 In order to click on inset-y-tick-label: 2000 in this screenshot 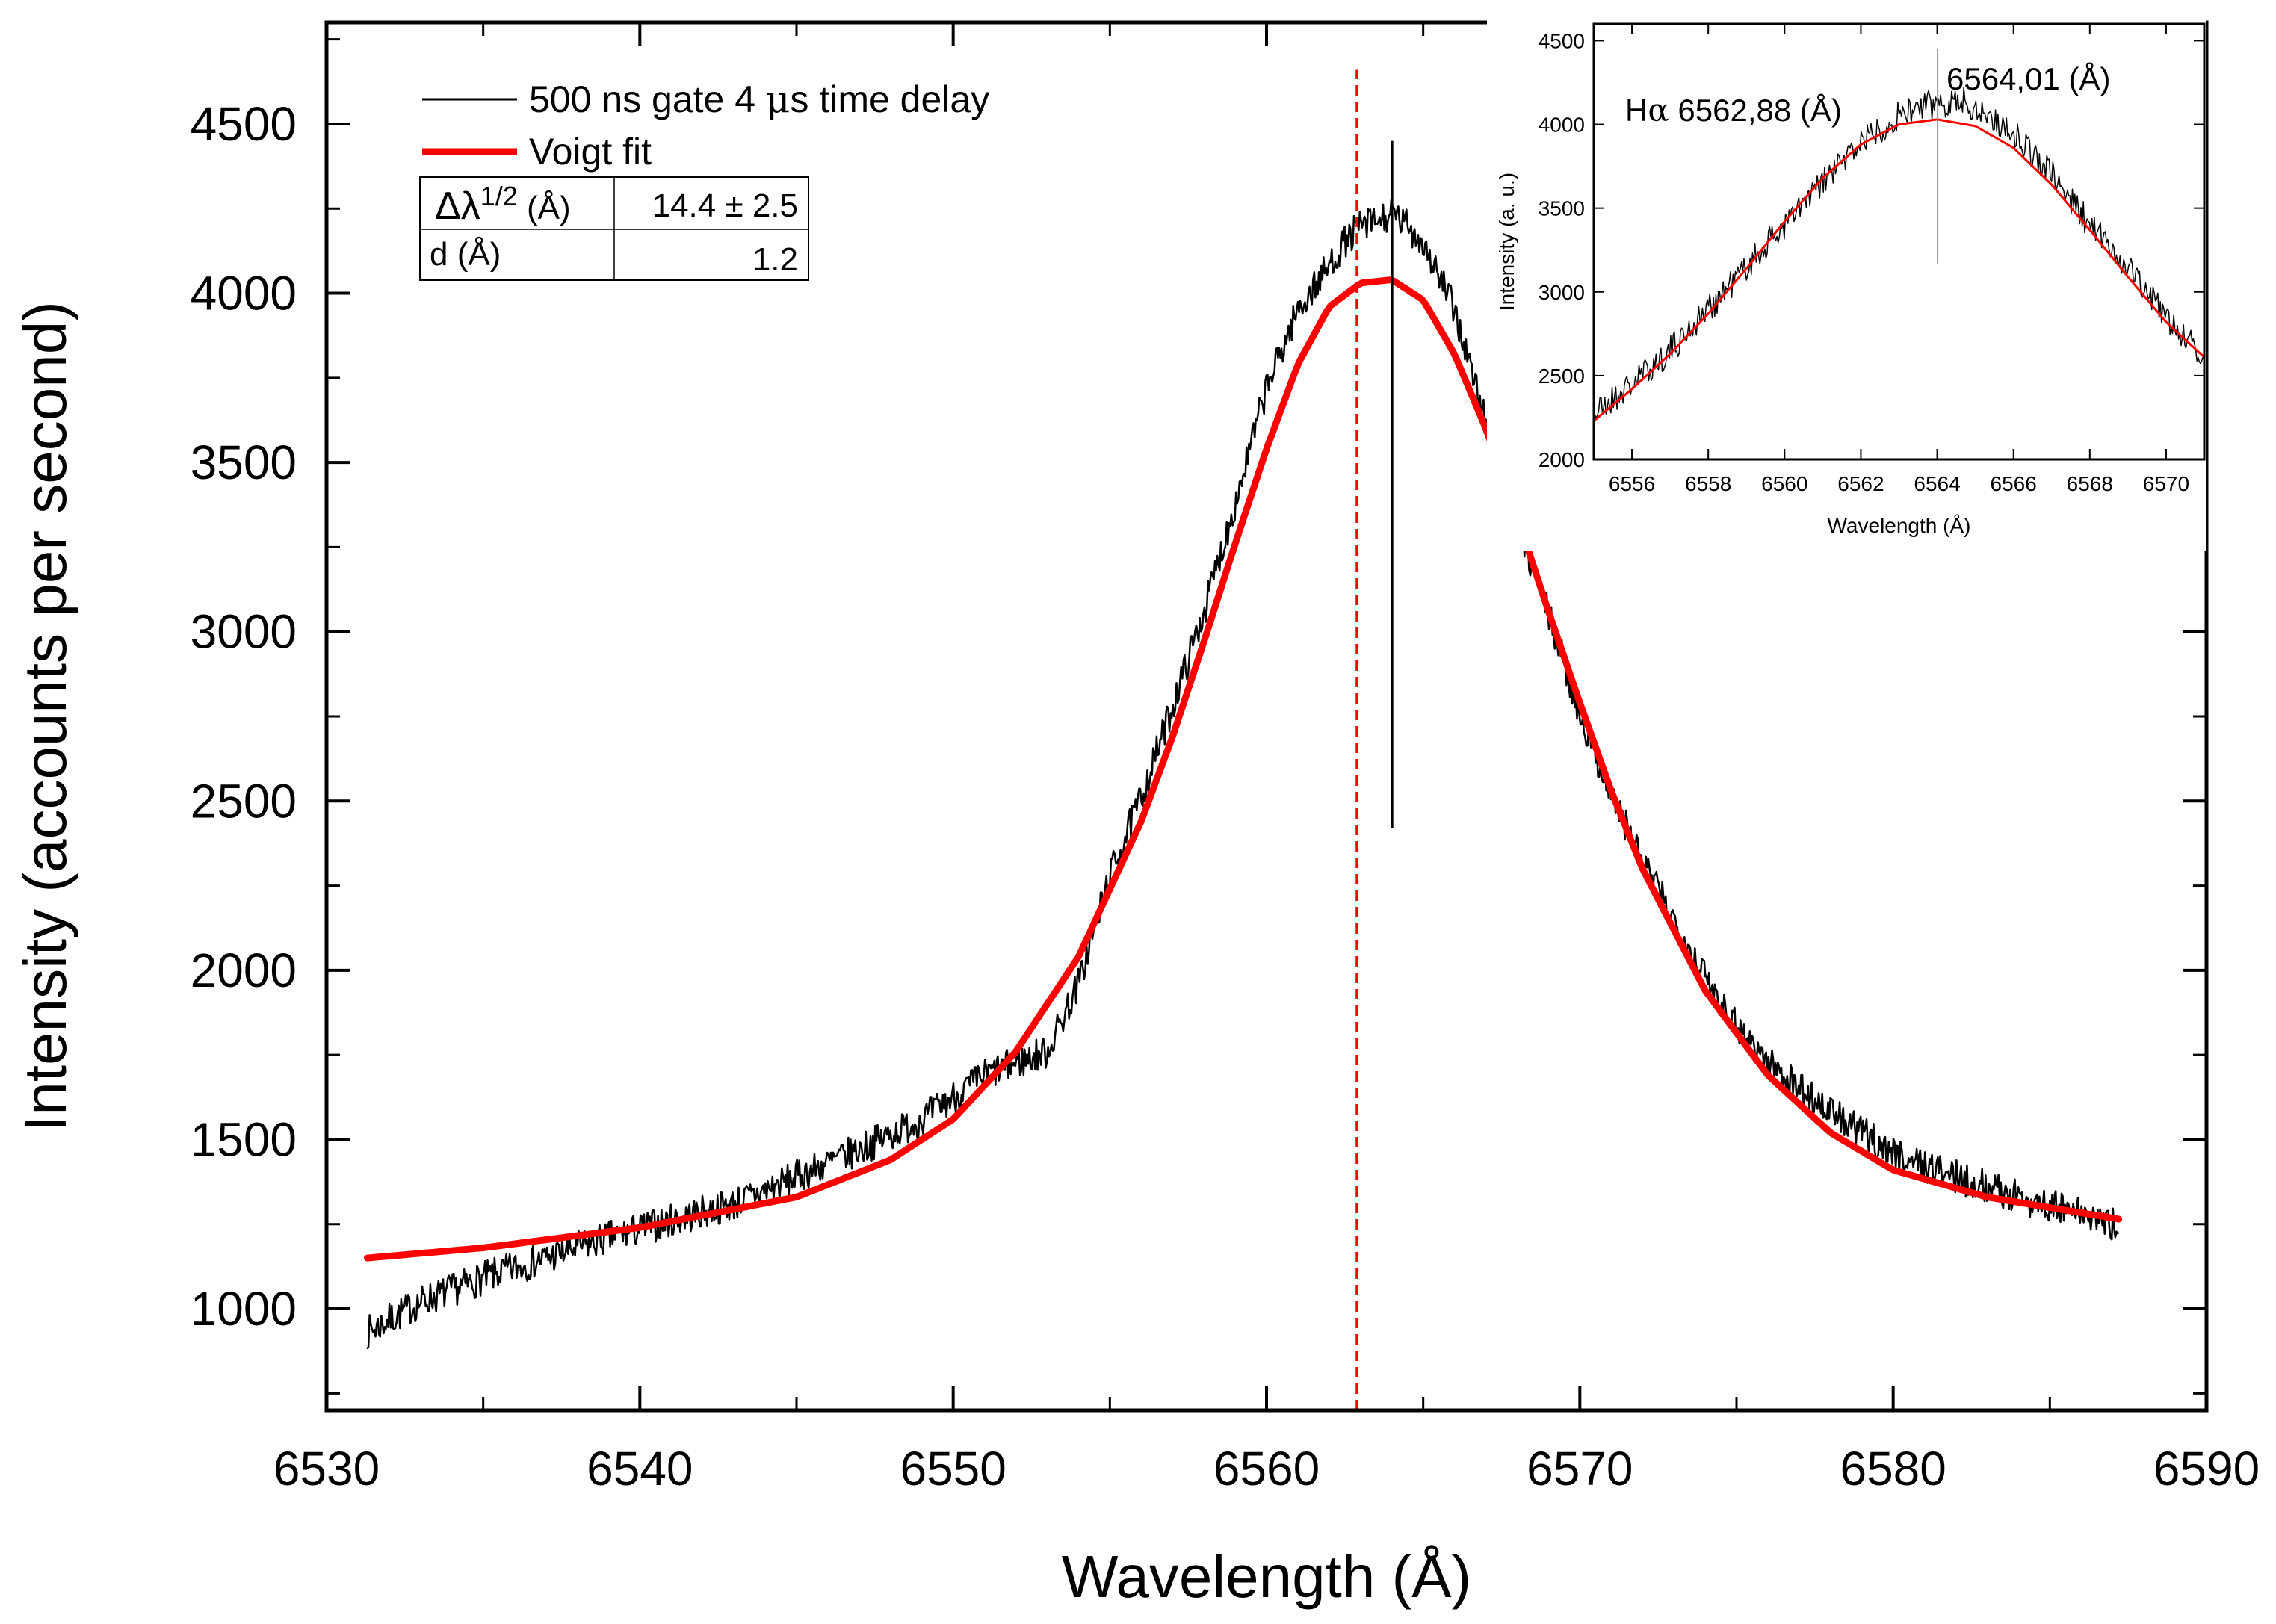, I will do `click(1562, 459)`.